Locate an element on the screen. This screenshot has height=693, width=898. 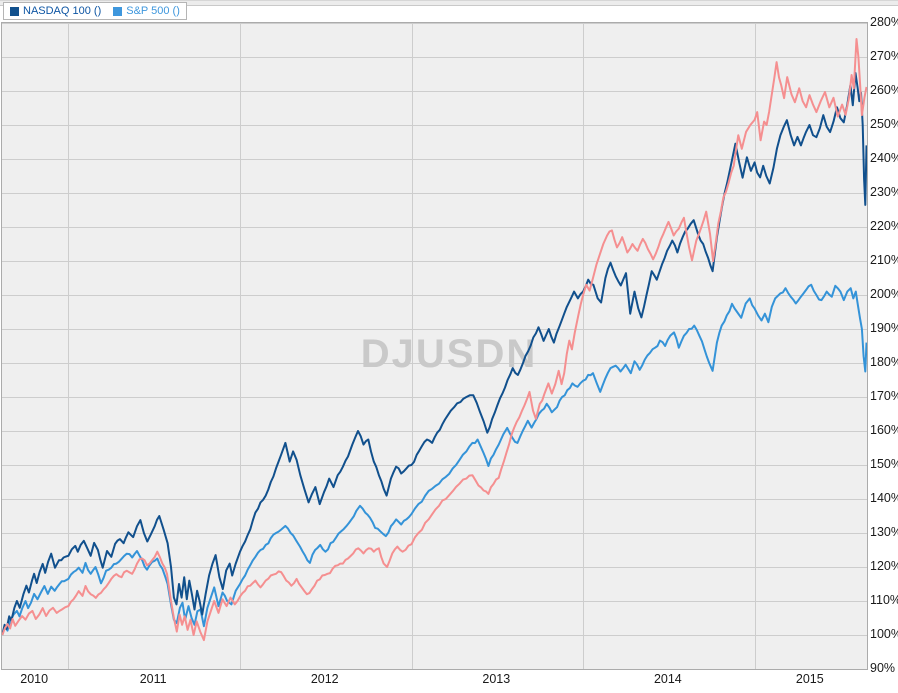
x-axis-label: 2013 is located at coordinates (496, 679).